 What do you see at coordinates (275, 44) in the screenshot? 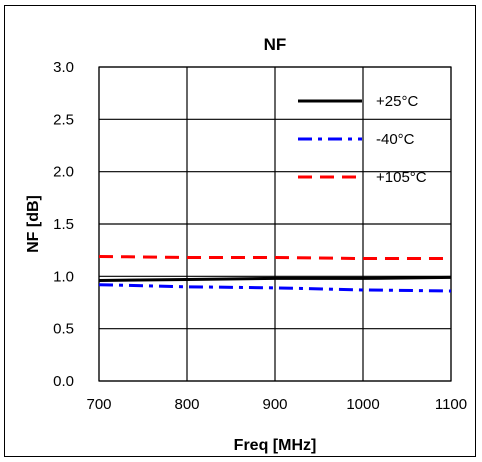
I see `chart-title: NF` at bounding box center [275, 44].